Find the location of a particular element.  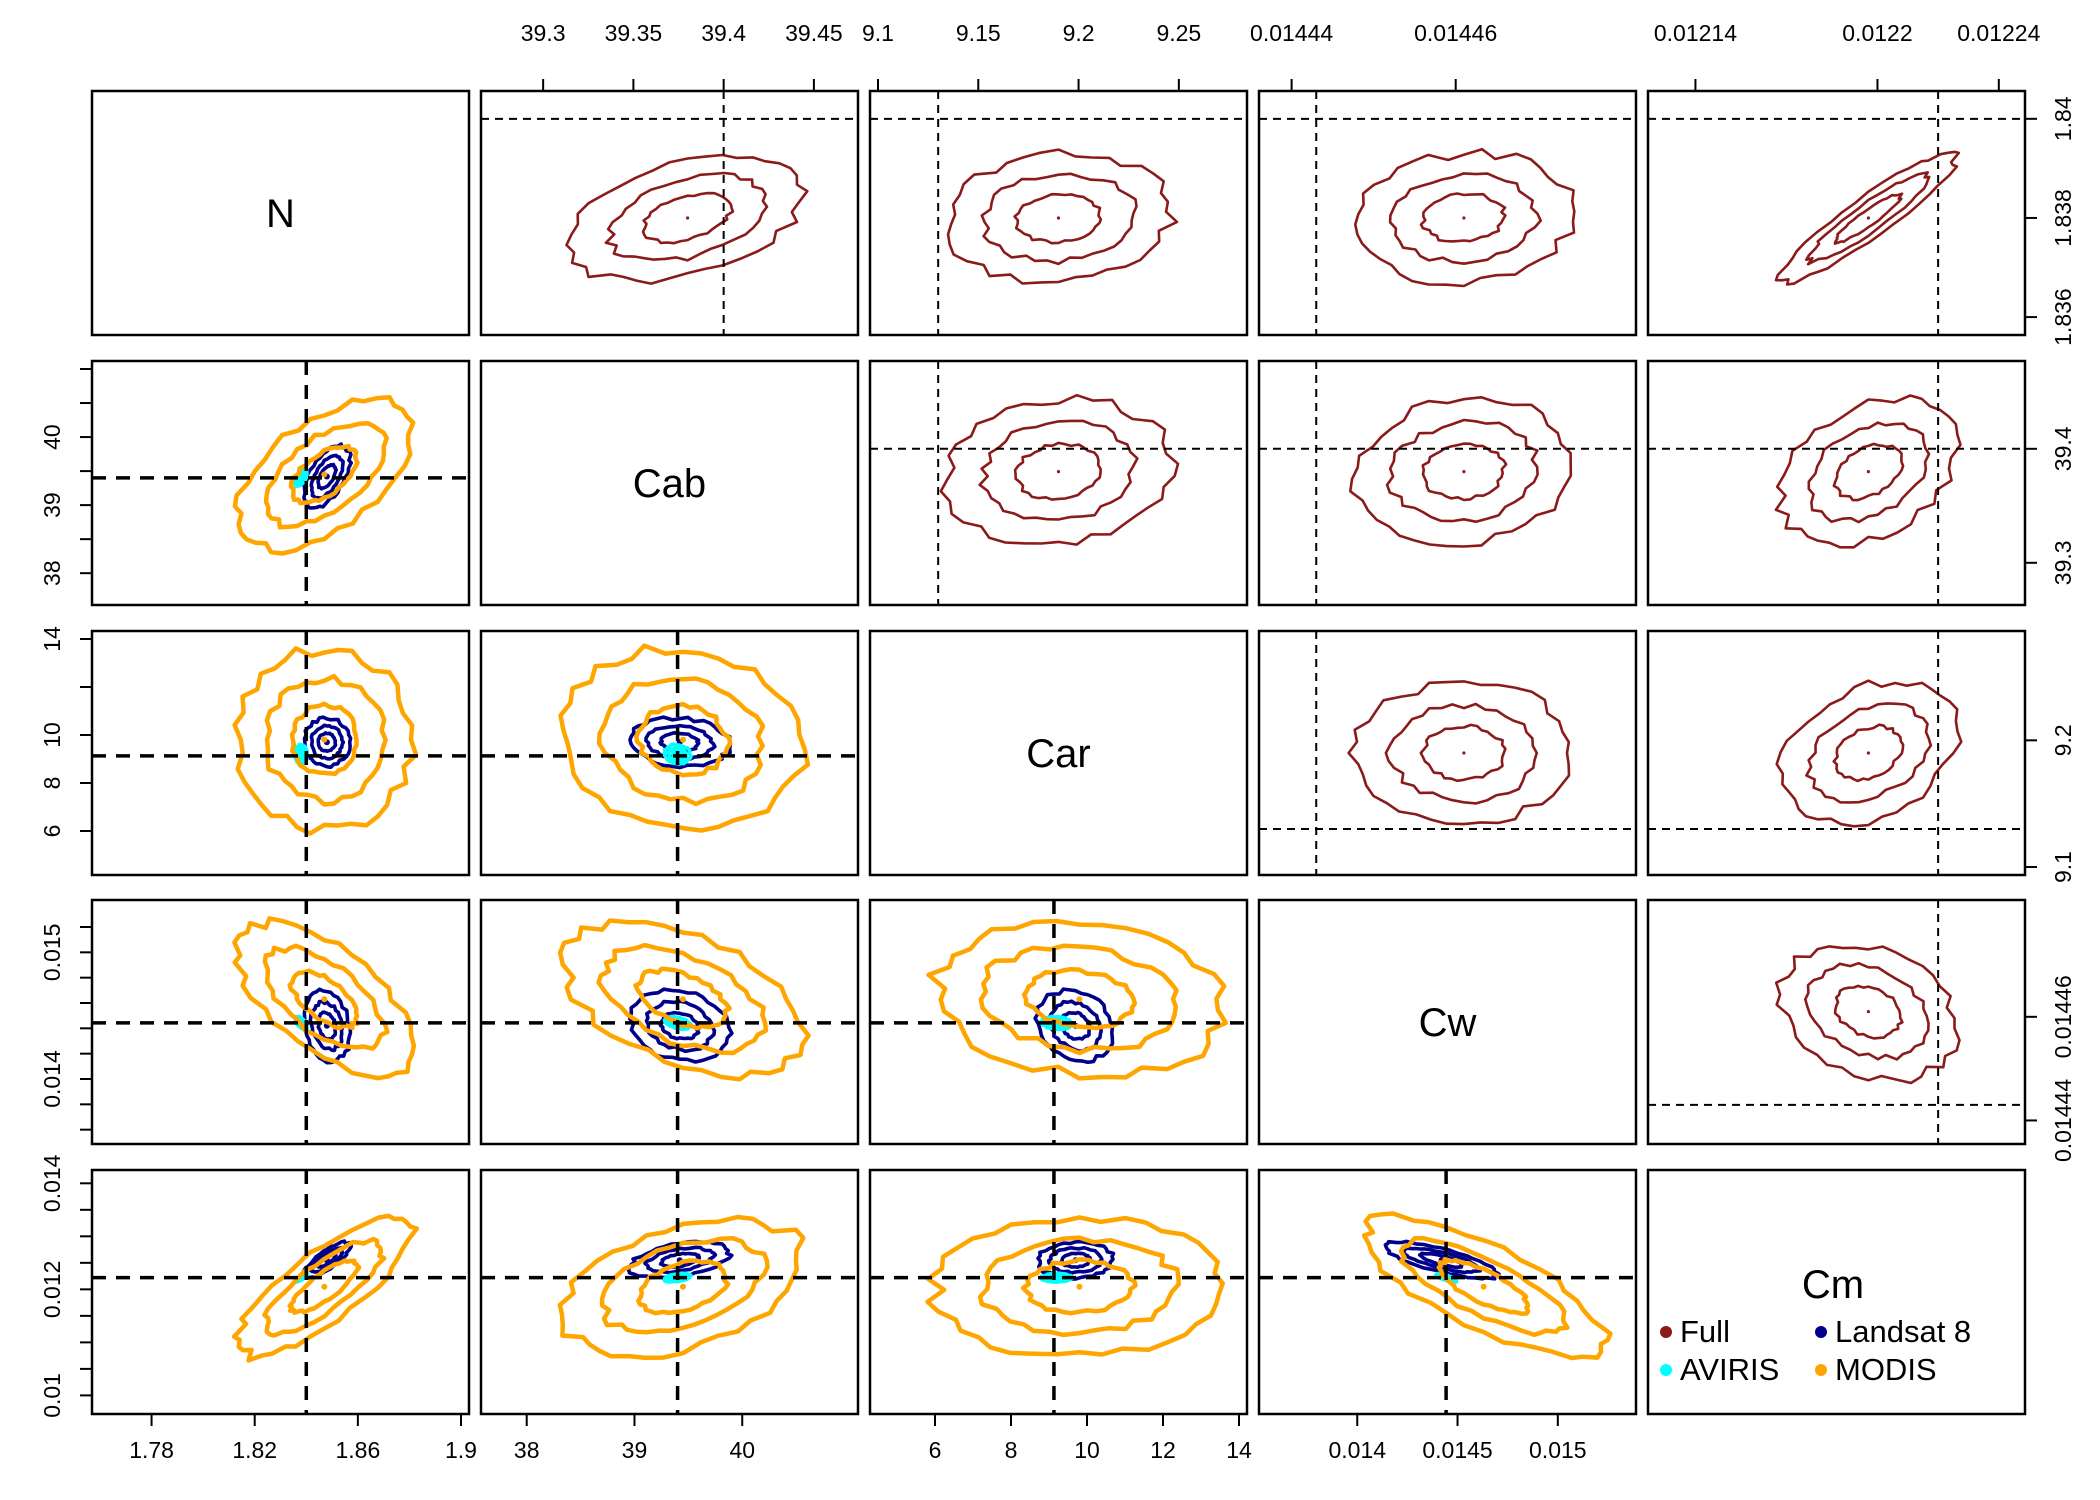

top-axis-cm: 0.01214 0.0122 0.01224 is located at coordinates (1847, 55).